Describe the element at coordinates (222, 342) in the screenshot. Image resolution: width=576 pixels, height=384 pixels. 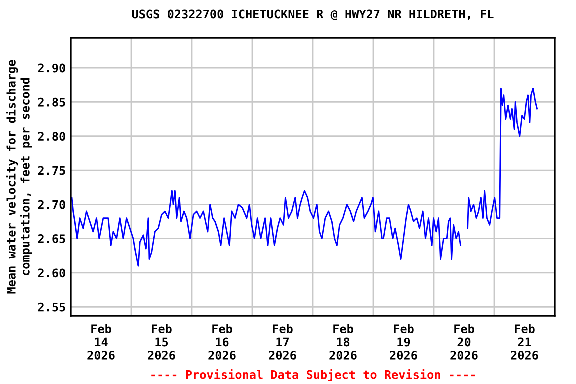
I see `x-tick-label: Feb 16 2026` at that location.